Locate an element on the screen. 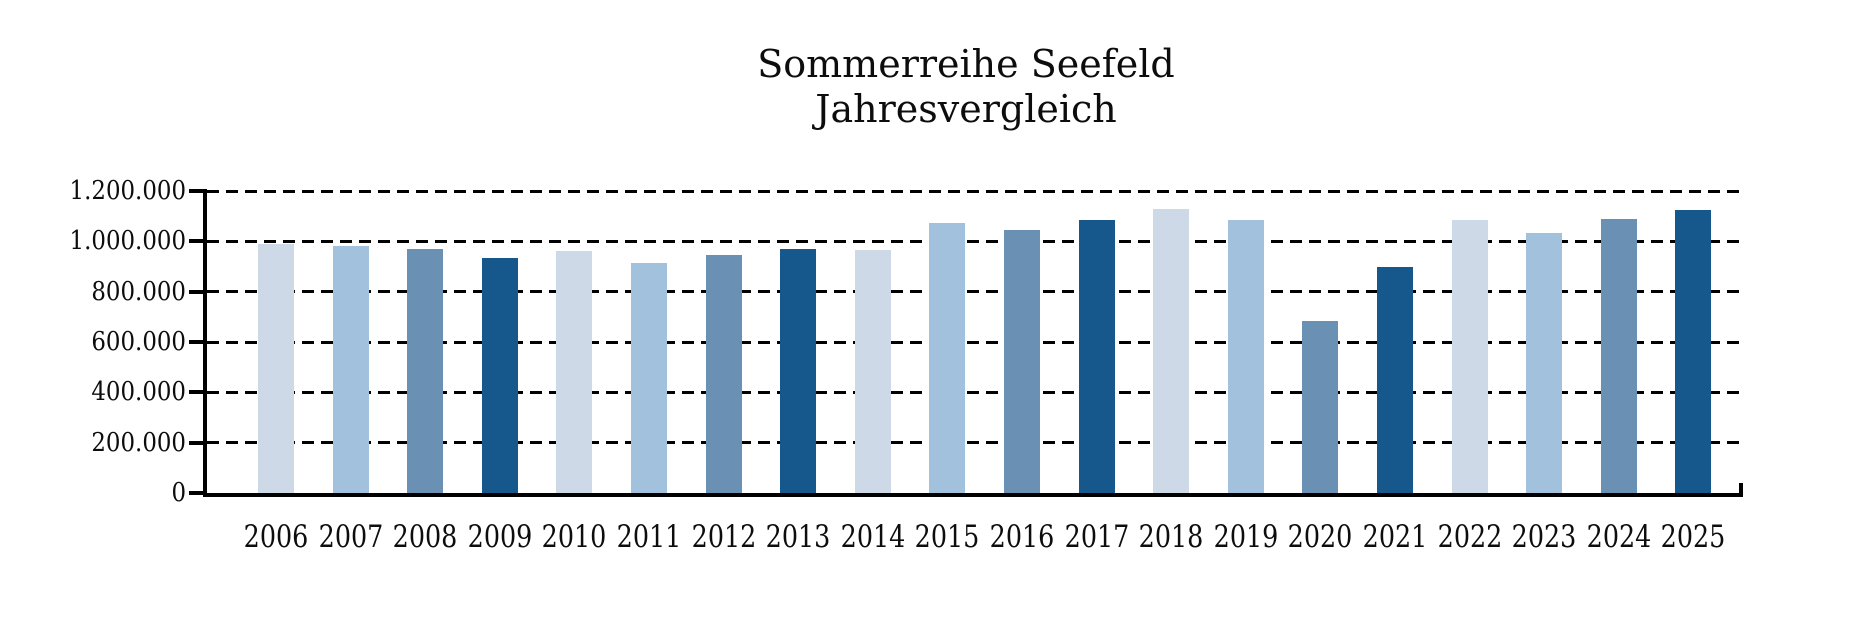  bar-2021 is located at coordinates (1395, 379).